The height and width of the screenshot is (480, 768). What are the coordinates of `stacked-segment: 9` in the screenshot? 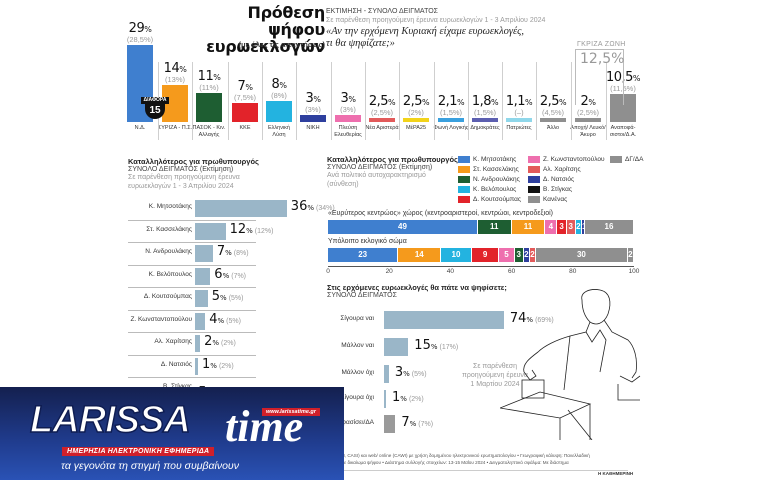 It's located at (485, 255).